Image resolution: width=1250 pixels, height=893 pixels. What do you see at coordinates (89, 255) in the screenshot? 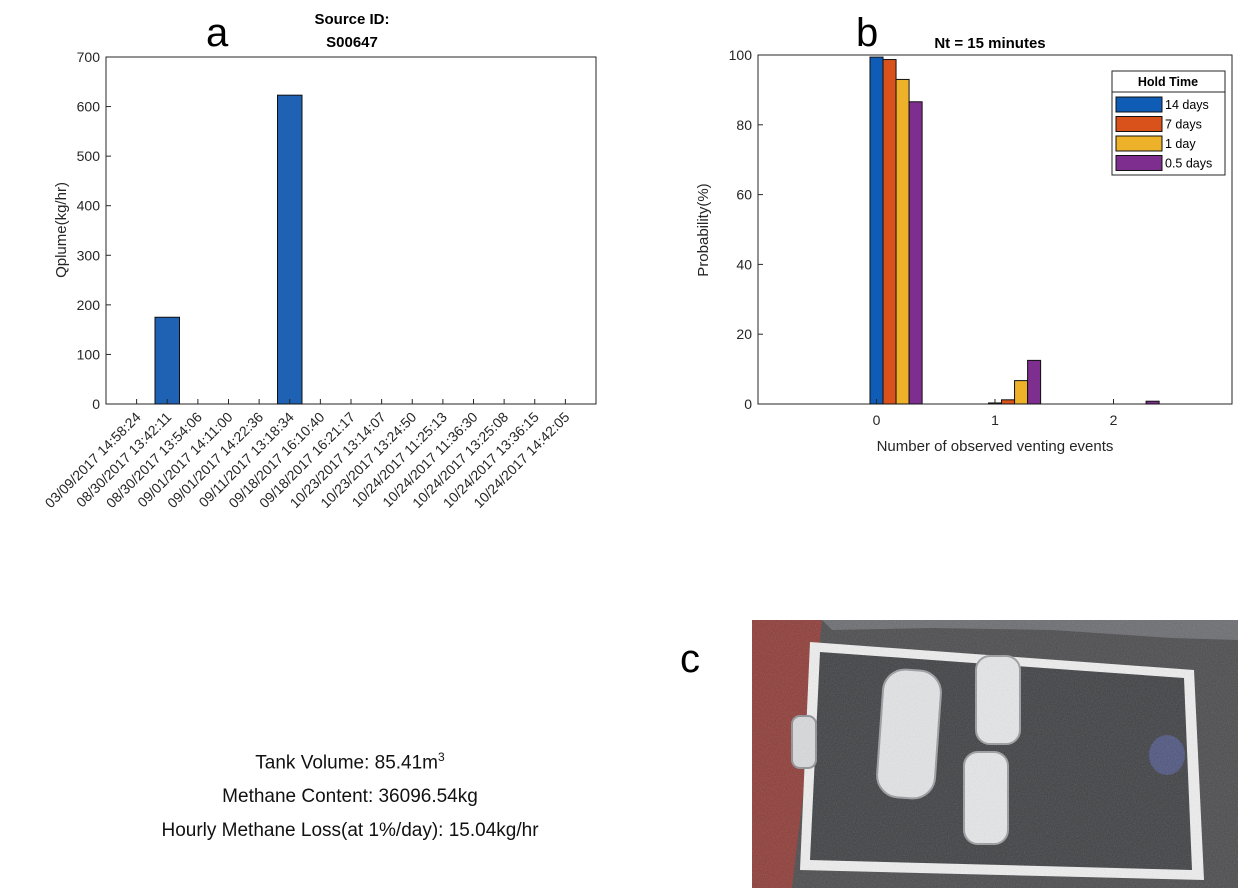
I see `chart-a-y-tick-label: 300` at bounding box center [89, 255].